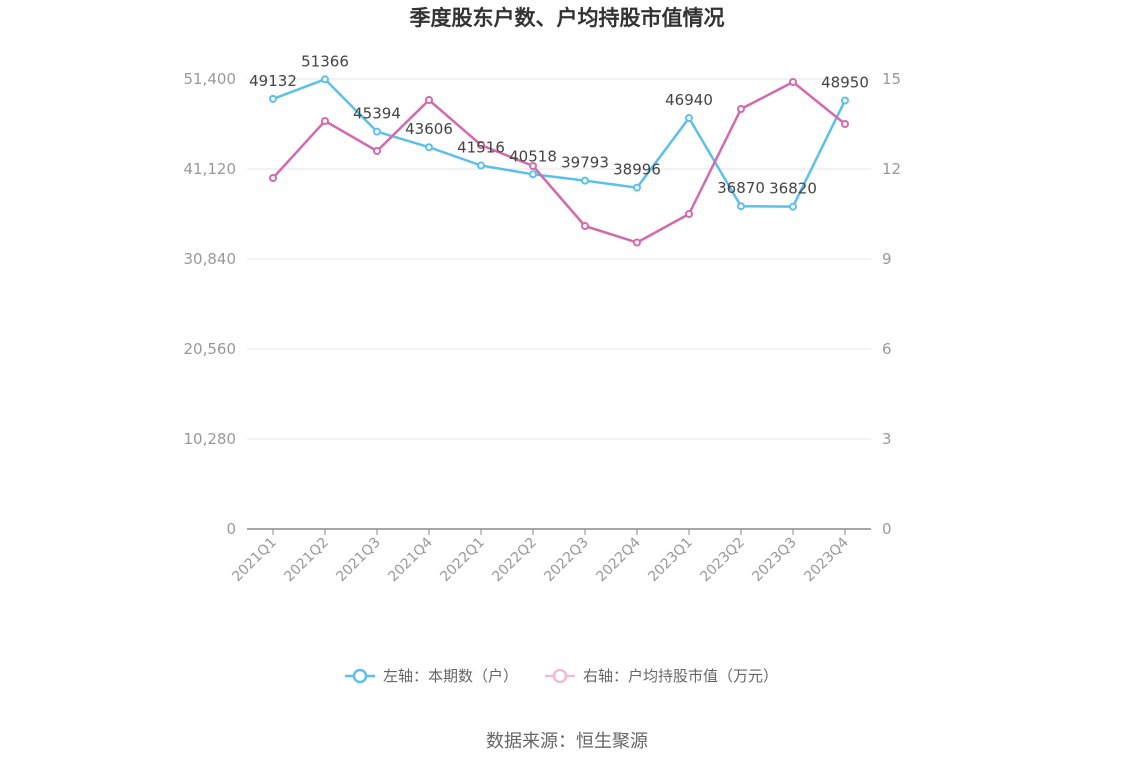 The image size is (1134, 766). What do you see at coordinates (533, 156) in the screenshot?
I see `data-label: 40518` at bounding box center [533, 156].